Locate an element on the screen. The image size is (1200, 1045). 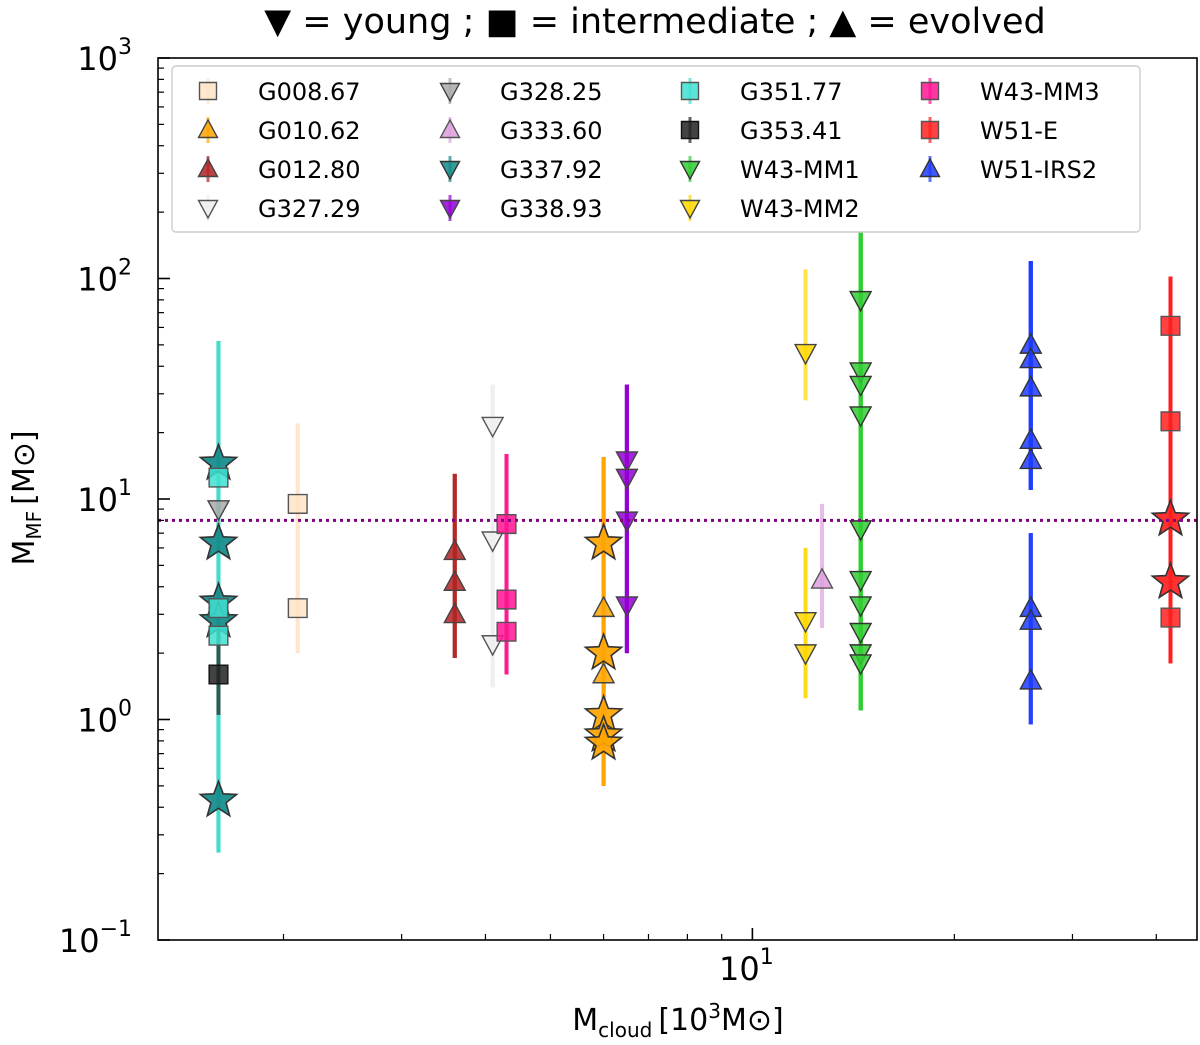
x-axis-label: Mcloud [103M⊙] is located at coordinates (677, 1020).